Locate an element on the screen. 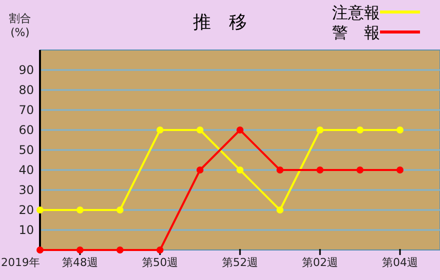  y-tick-label: 20 is located at coordinates (26, 210).